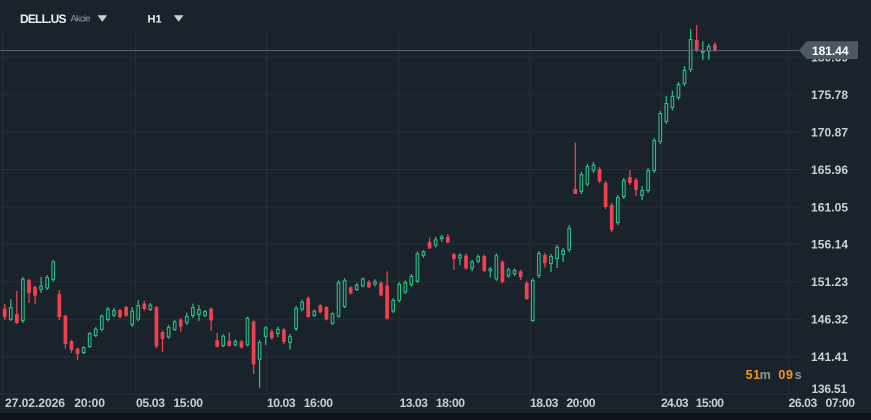 The height and width of the screenshot is (420, 871). Describe the element at coordinates (692, 403) in the screenshot. I see `svg-text: 24.03 15:00` at that location.